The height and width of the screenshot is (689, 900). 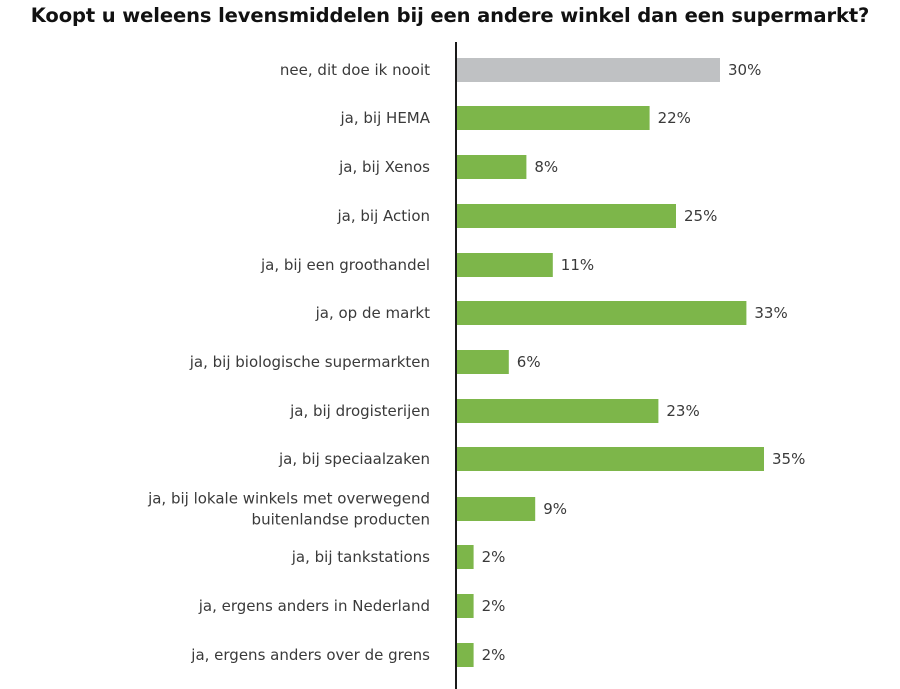 I want to click on category-label: ja, bij Action, so click(x=384, y=216).